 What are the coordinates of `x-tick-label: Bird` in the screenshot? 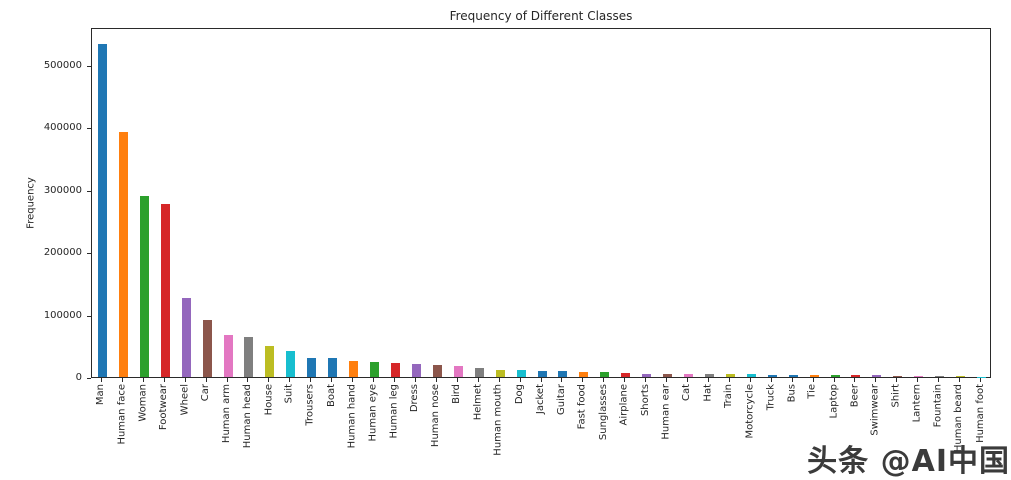 It's located at (457, 394).